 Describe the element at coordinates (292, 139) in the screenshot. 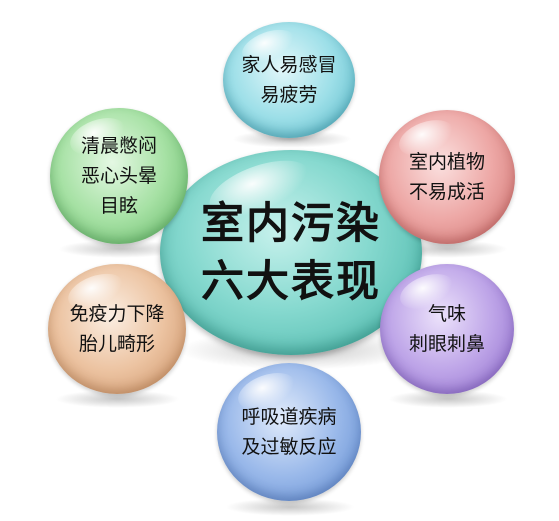

I see `top-bubble-shadow` at that location.